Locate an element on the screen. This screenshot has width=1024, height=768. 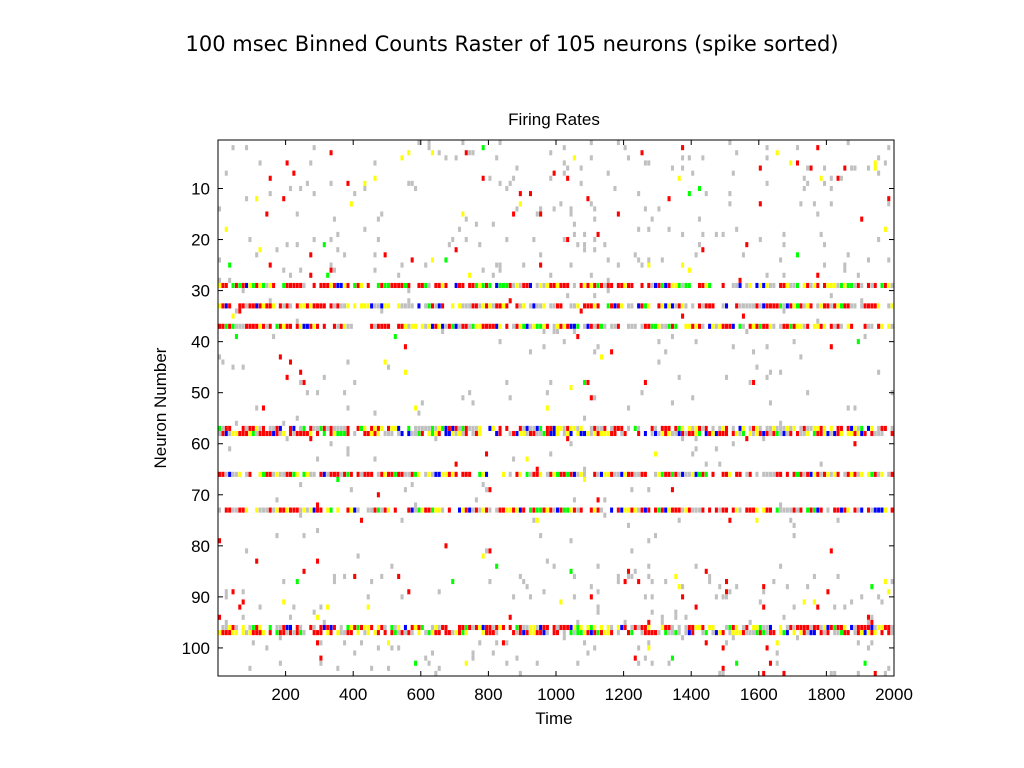
y-tick-label: 20 is located at coordinates (200, 240).